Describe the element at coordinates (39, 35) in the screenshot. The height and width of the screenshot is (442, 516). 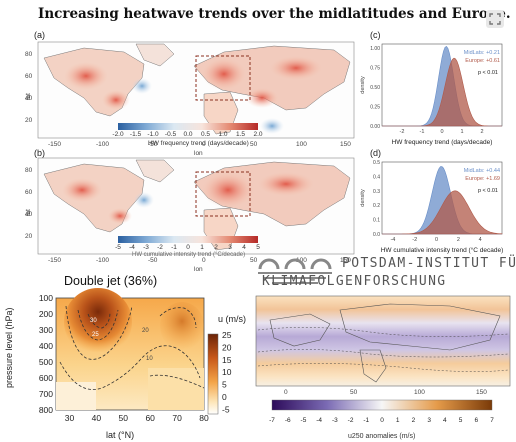
I see `panel-a-label: (a)` at that location.